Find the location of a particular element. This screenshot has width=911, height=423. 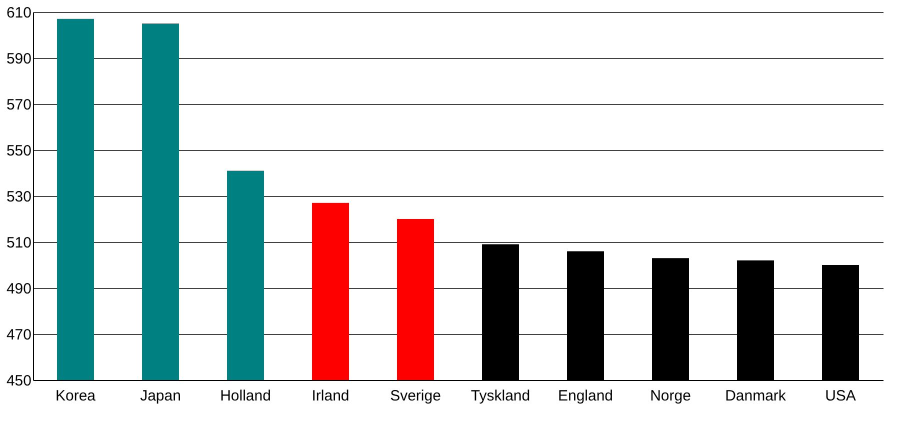

y-tick-label: 470 is located at coordinates (19, 335).